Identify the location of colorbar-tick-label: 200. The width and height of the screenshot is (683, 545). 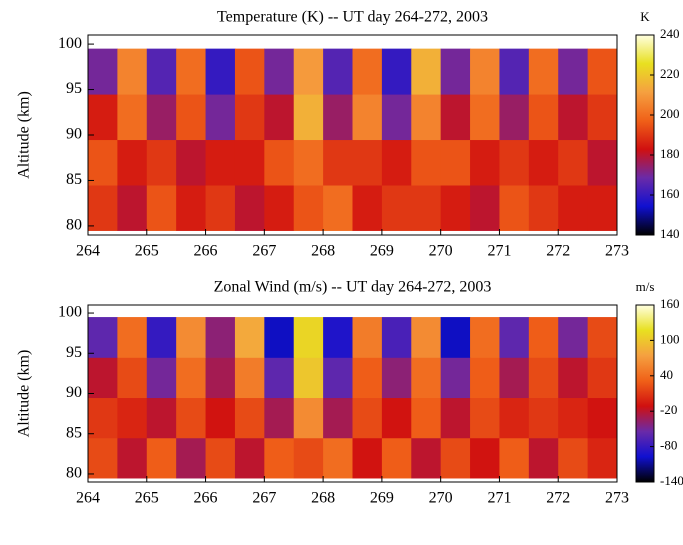
(670, 113).